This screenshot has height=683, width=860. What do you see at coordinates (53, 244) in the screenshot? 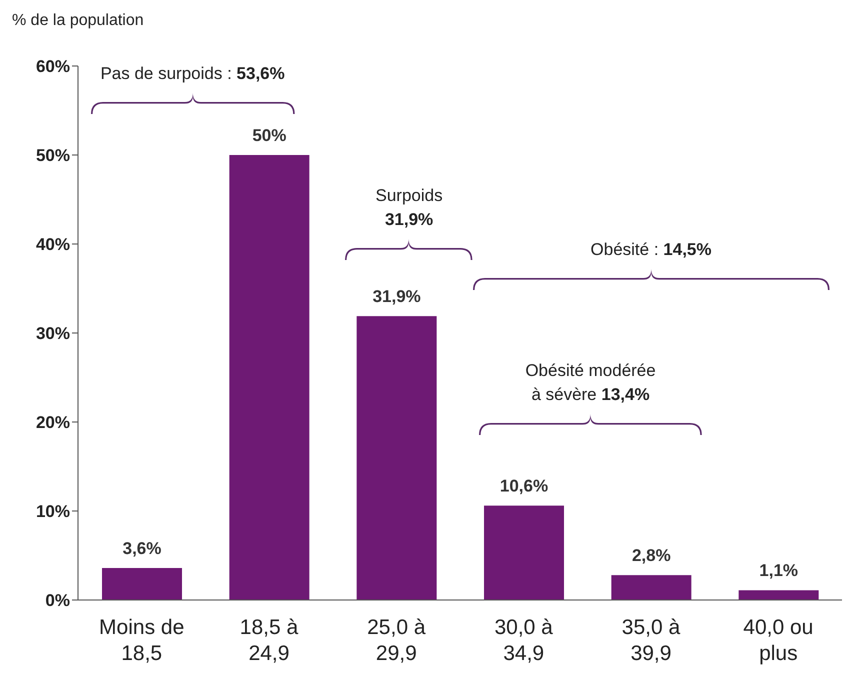
I see `y-tick-label: 40%` at bounding box center [53, 244].